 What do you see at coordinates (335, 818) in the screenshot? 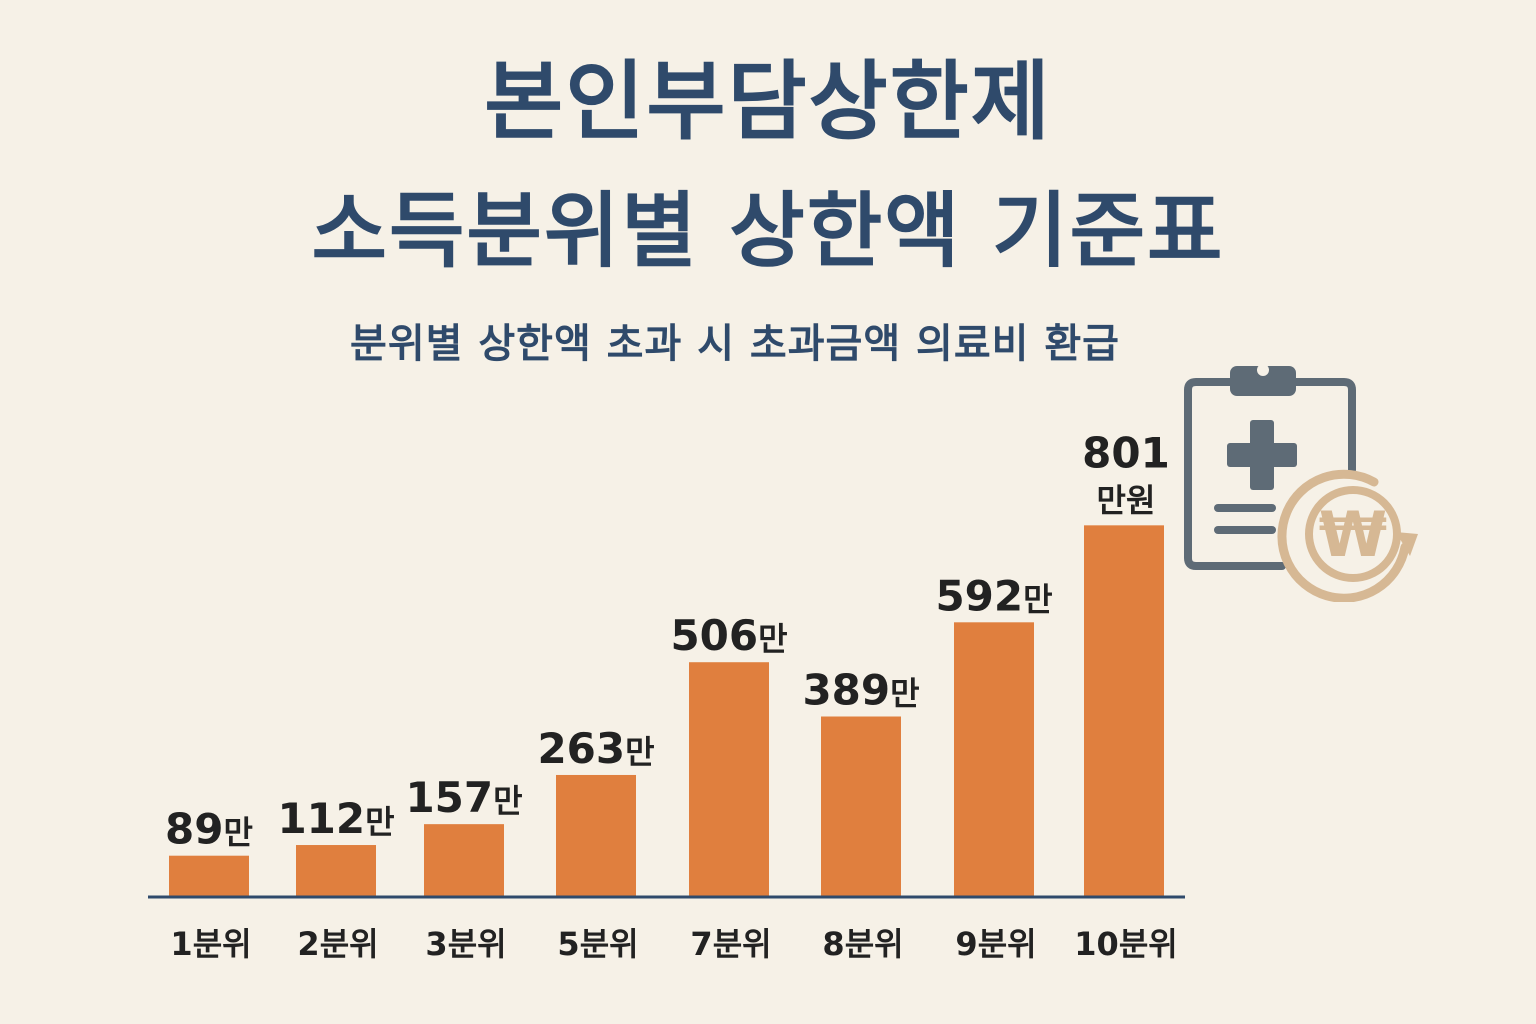
I see `value-label: 112만` at bounding box center [335, 818].